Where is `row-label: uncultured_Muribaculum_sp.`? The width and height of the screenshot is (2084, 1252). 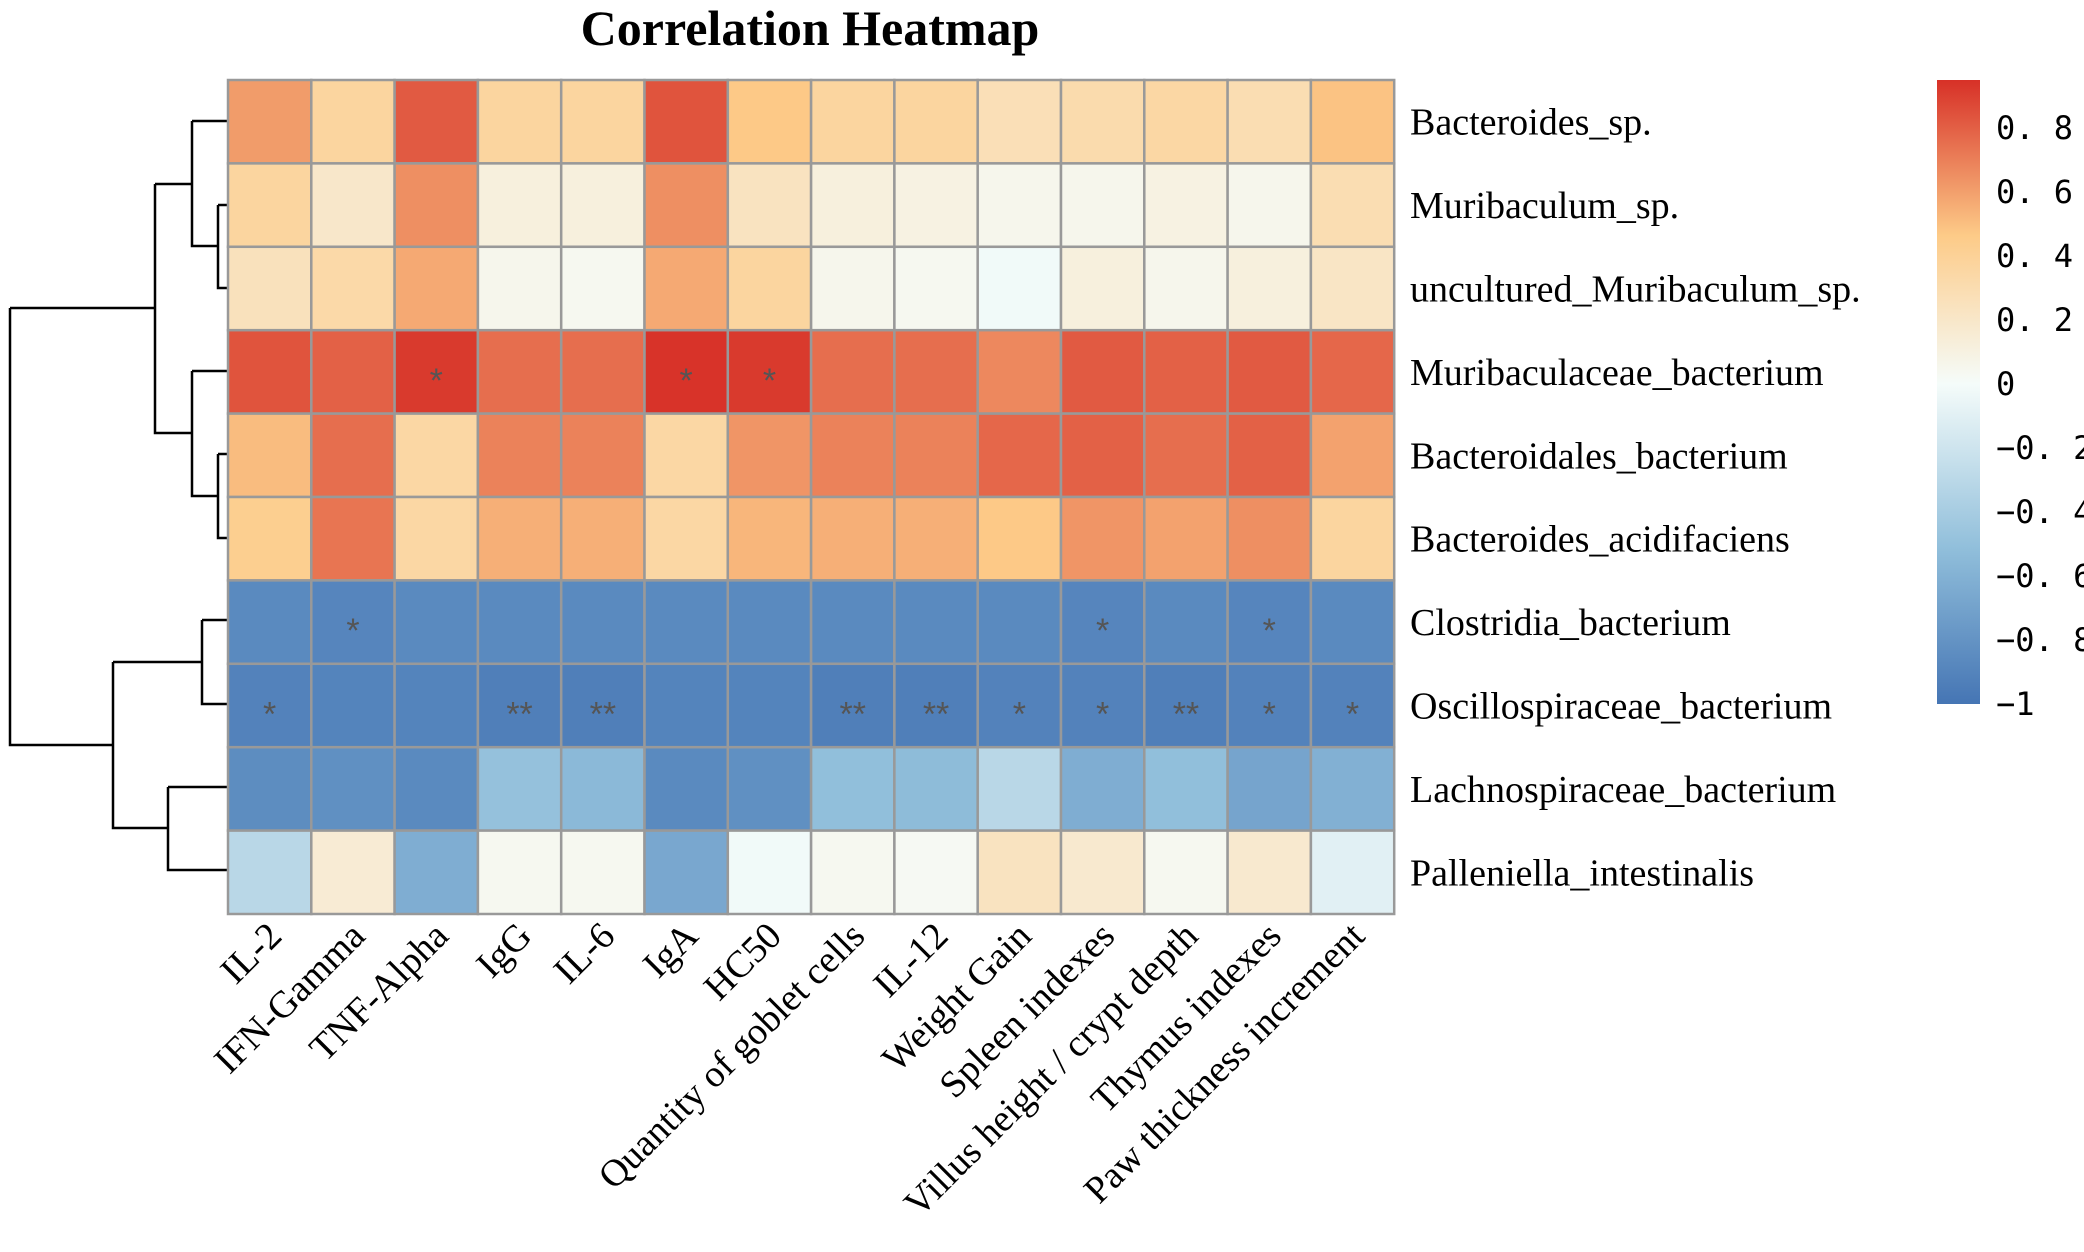 row-label: uncultured_Muribaculum_sp. is located at coordinates (1635, 290).